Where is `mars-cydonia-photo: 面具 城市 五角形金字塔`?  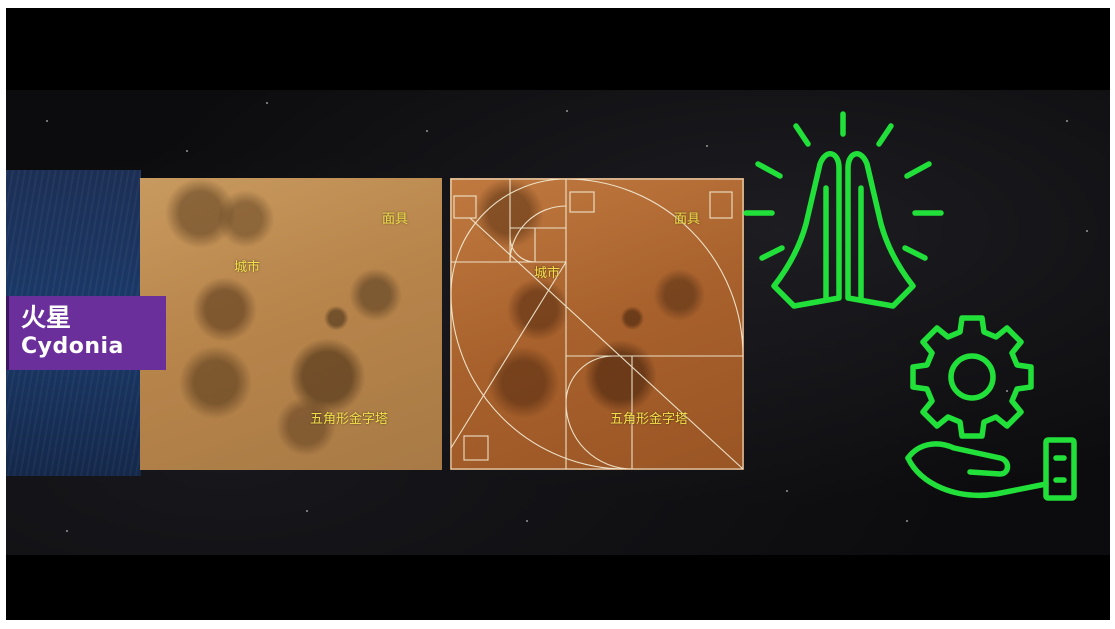
mars-cydonia-photo: 面具 城市 五角形金字塔 is located at coordinates (291, 324).